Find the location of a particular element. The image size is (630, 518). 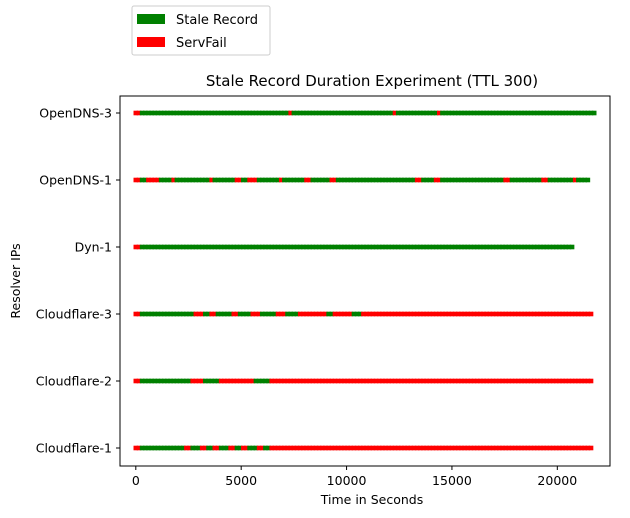

y-axis-label: Resolver IPs is located at coordinates (15, 280).